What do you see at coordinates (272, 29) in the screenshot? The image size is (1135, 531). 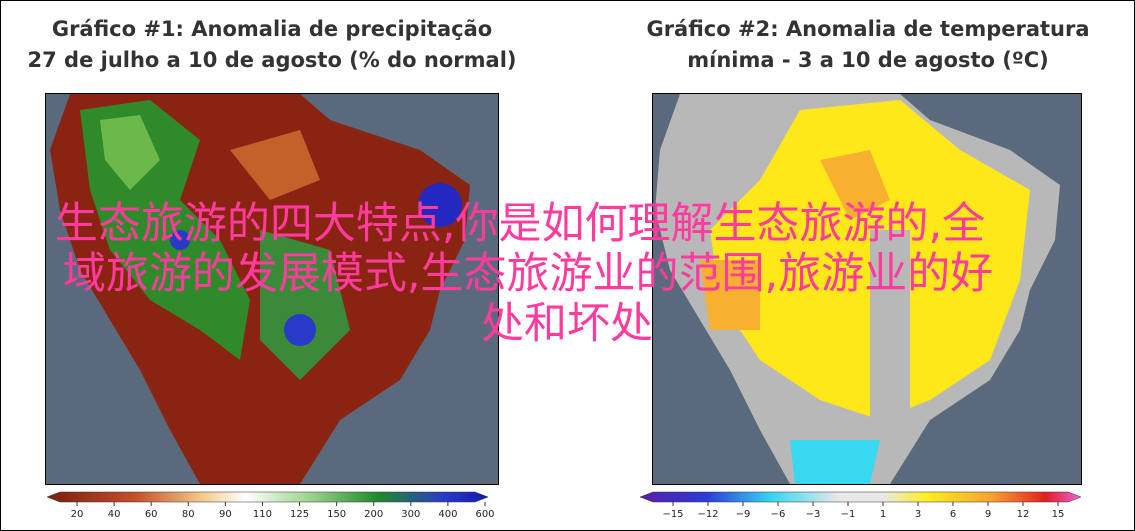 I see `map-title: Gráfico #1: Anomalia de precipitação` at bounding box center [272, 29].